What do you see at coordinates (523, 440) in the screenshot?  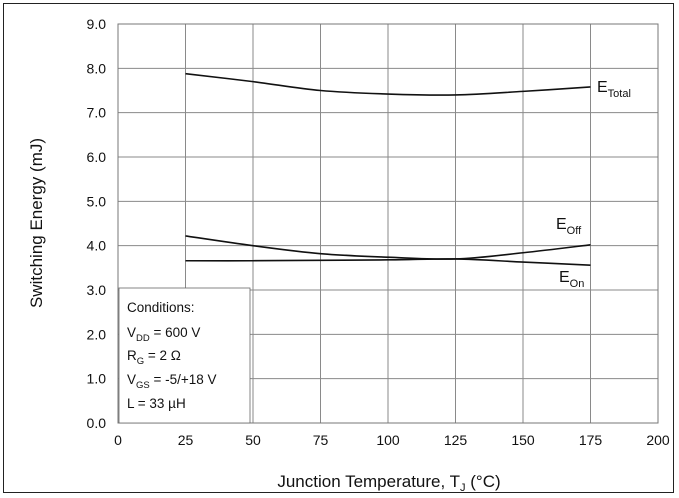 I see `x-tick-label: 150` at bounding box center [523, 440].